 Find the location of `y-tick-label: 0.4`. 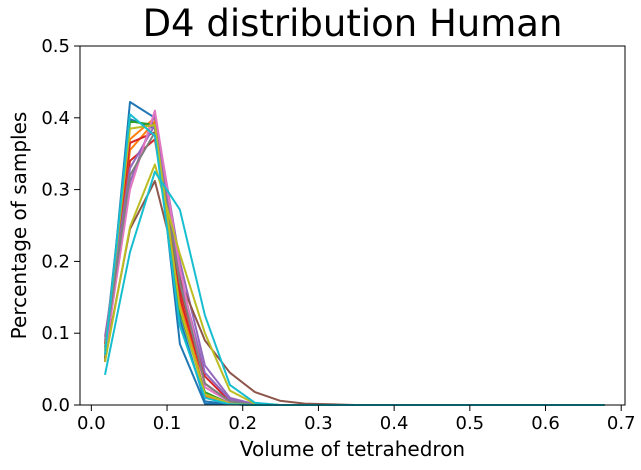

y-tick-label: 0.4 is located at coordinates (55, 118).